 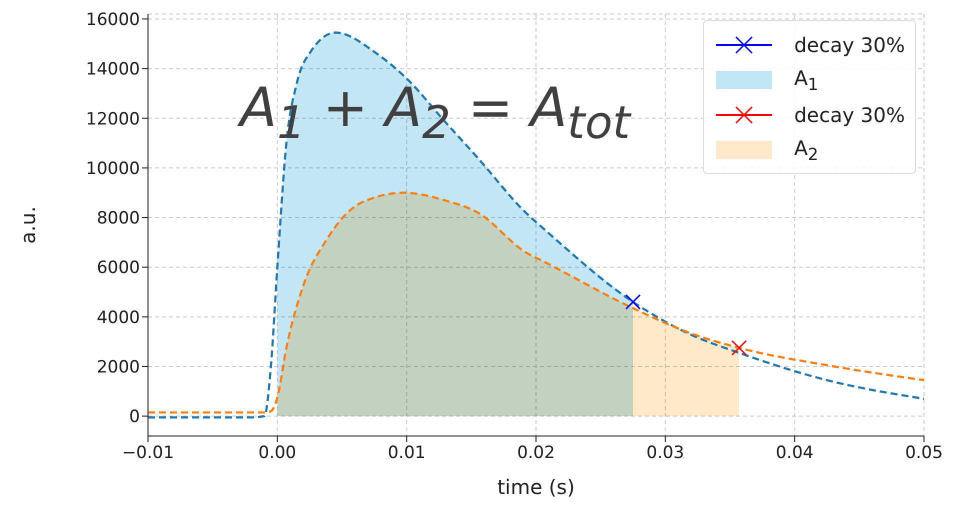 What do you see at coordinates (118, 268) in the screenshot?
I see `y-tick-label: 6000` at bounding box center [118, 268].